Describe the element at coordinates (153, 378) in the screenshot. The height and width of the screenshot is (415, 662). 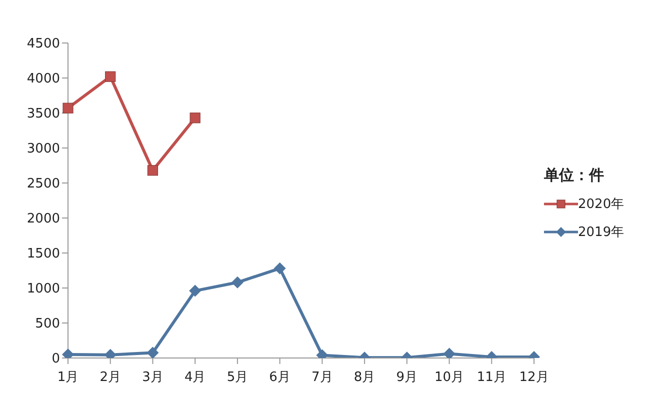
I see `x-tick-label: 3月` at that location.